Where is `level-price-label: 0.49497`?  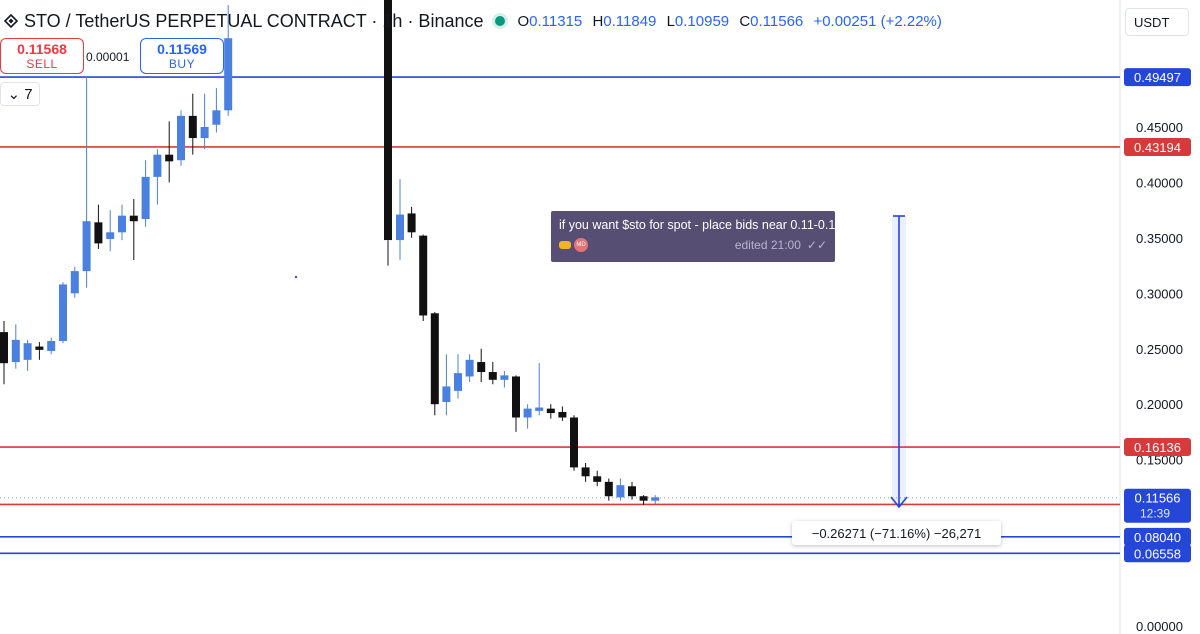
level-price-label: 0.49497 is located at coordinates (1157, 77).